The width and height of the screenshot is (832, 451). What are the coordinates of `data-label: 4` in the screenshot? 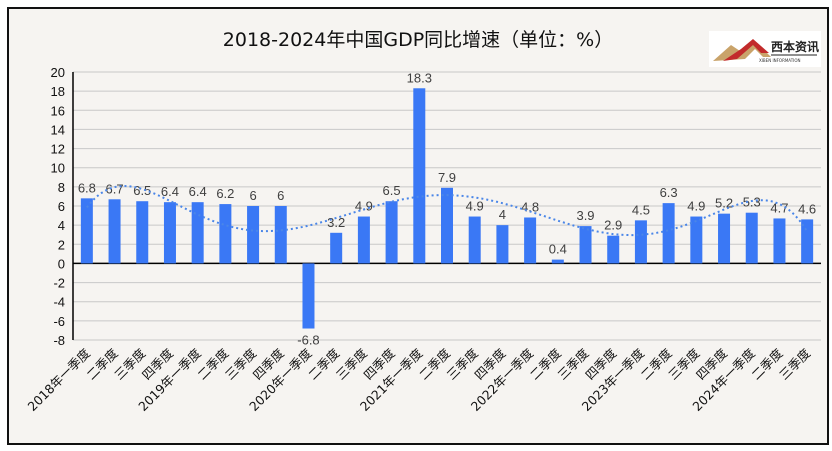 It's located at (502, 214).